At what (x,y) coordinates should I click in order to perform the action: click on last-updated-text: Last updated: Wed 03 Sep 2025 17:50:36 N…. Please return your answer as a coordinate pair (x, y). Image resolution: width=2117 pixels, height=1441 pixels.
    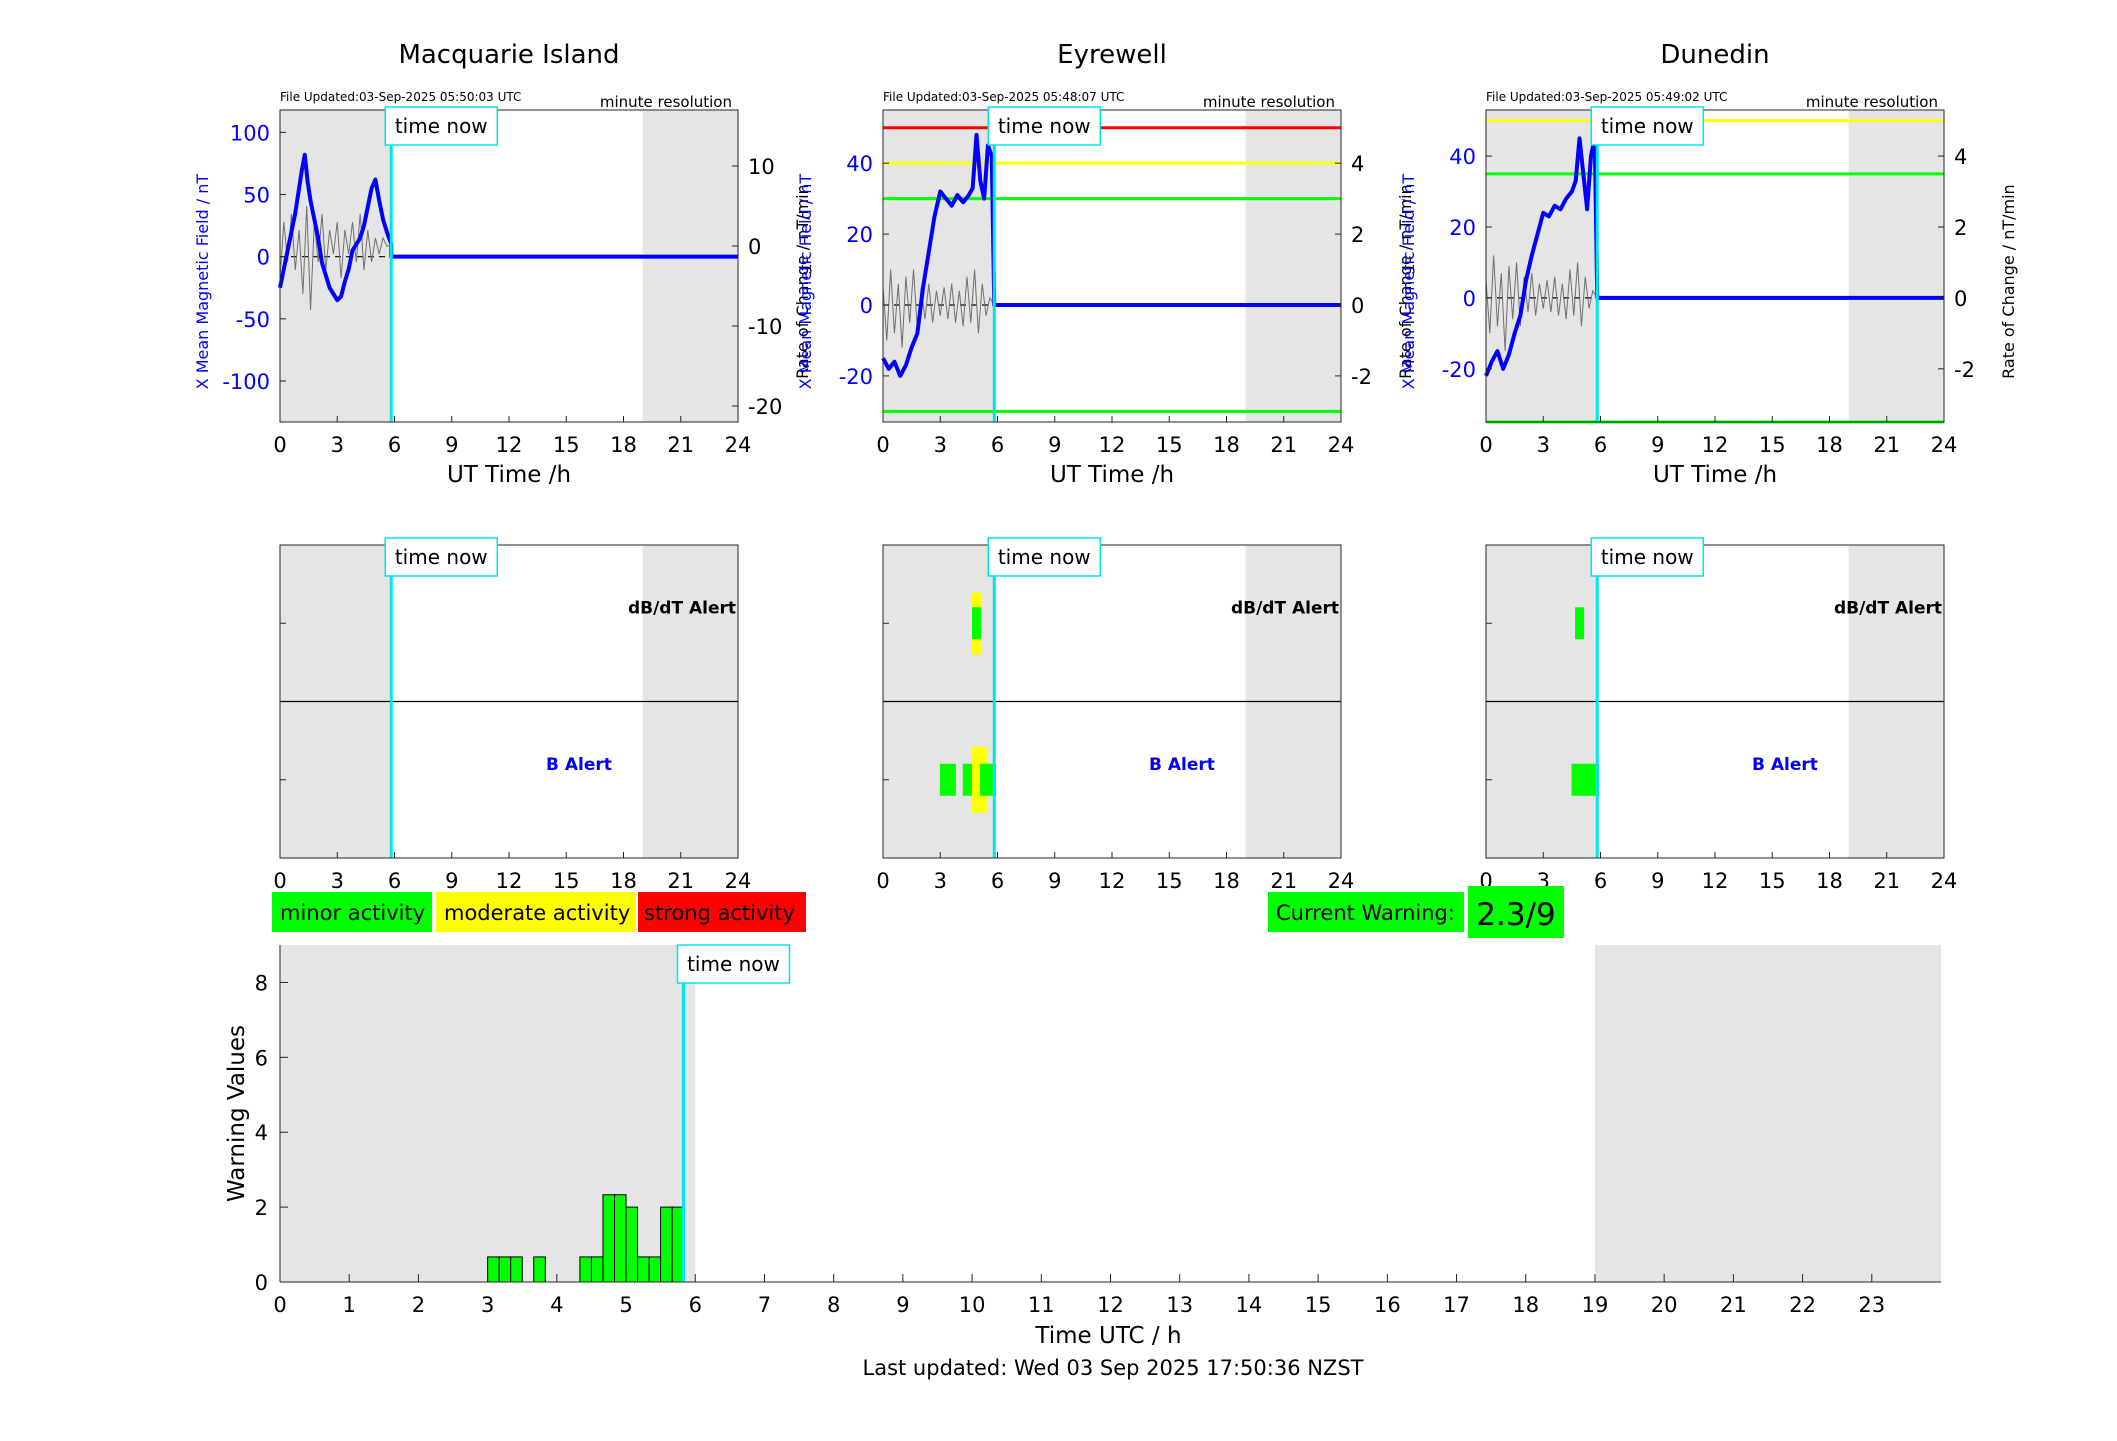
    Looking at the image, I should click on (1113, 1368).